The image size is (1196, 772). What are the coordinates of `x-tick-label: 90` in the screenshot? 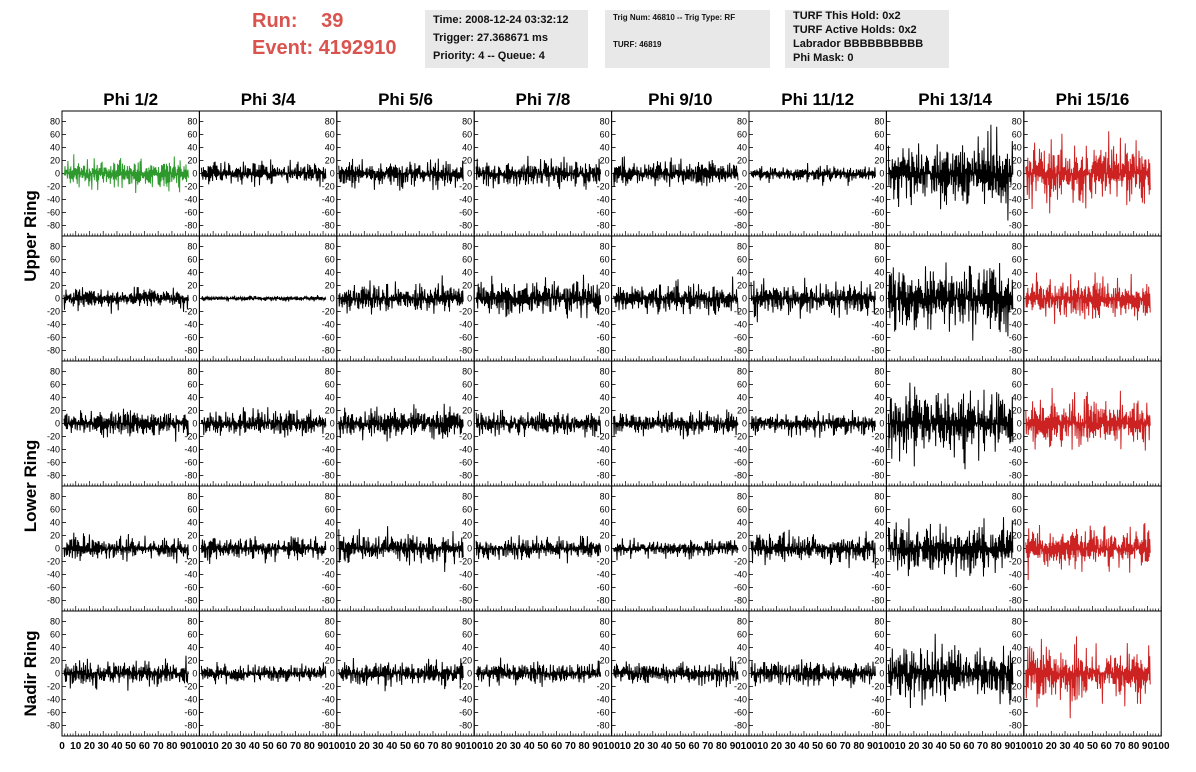 It's located at (1010, 746).